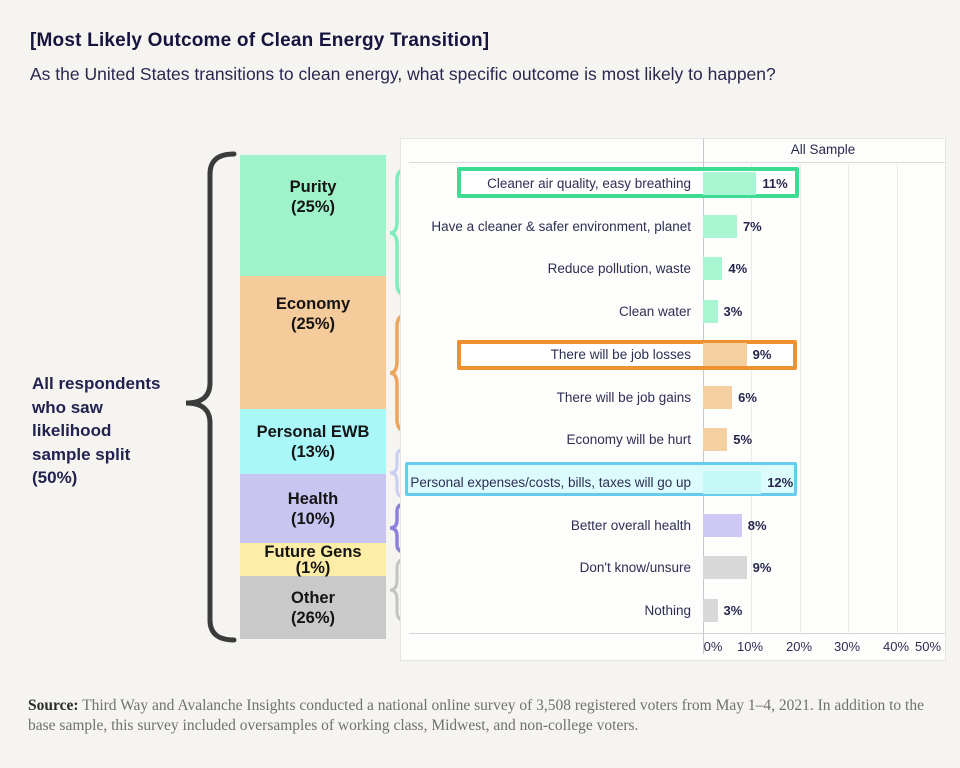 This screenshot has height=768, width=960. What do you see at coordinates (313, 498) in the screenshot?
I see `segment-label: Health` at bounding box center [313, 498].